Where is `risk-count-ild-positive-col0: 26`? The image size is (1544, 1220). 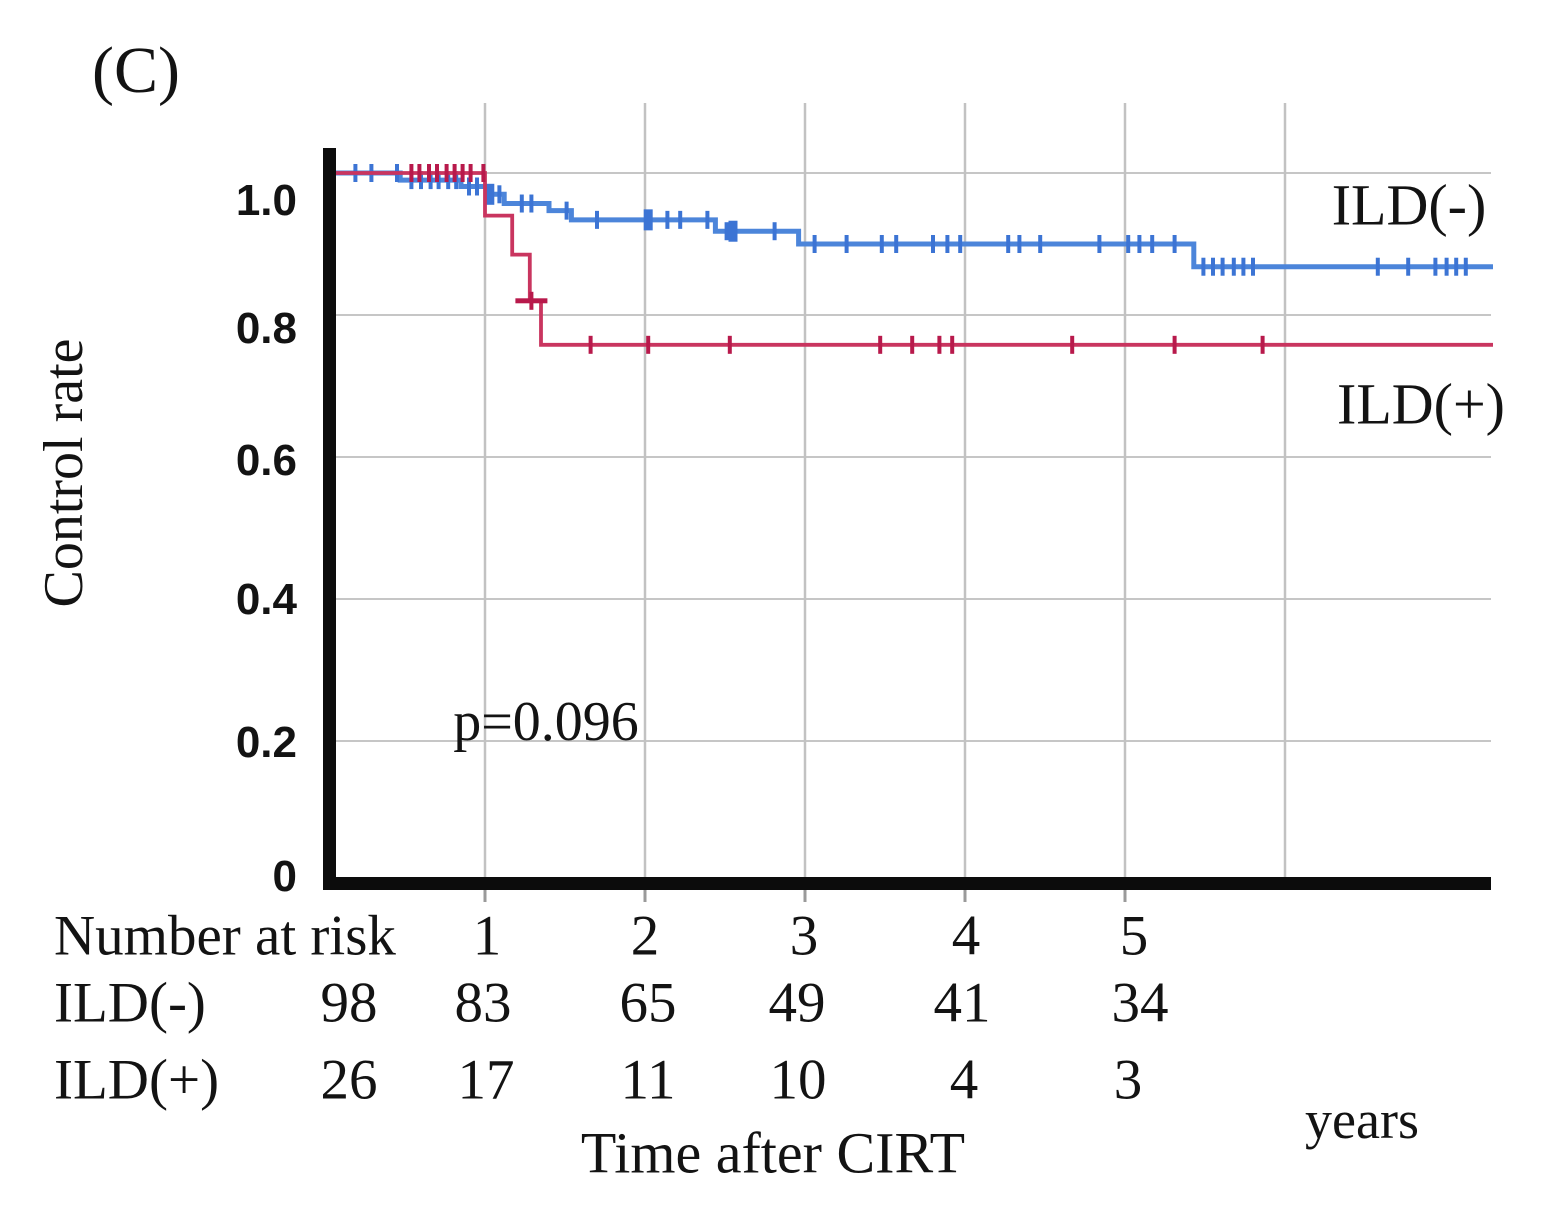 risk-count-ild-positive-col0: 26 is located at coordinates (349, 1080).